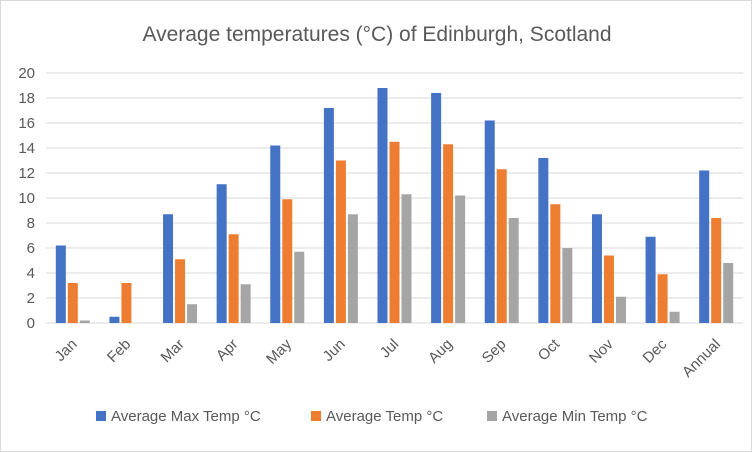  Describe the element at coordinates (26, 98) in the screenshot. I see `y-tick-label: 18` at that location.